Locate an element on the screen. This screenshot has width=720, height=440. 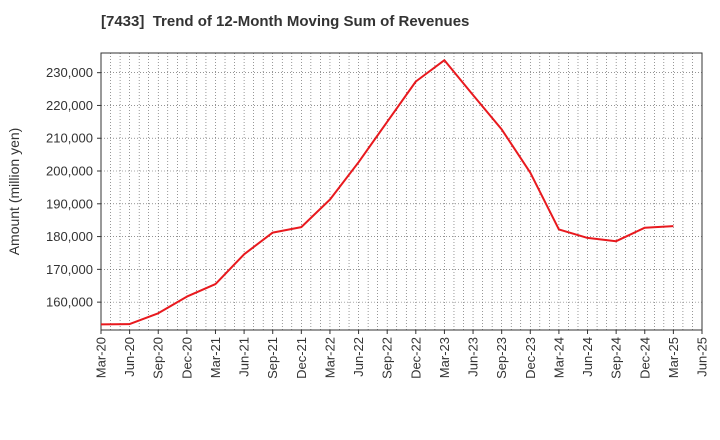
y-tick-label: 180,000 is located at coordinates (69, 236).